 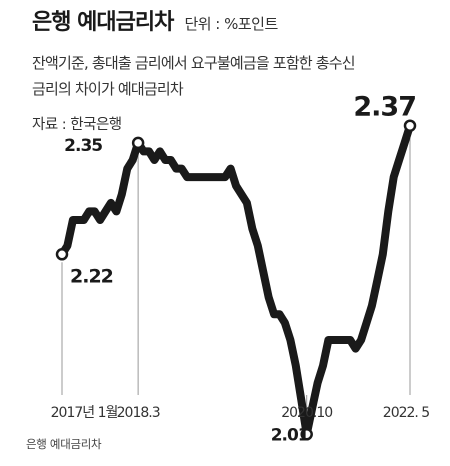 What do you see at coordinates (194, 63) in the screenshot?
I see `subtitle-line-1: 잔액기준, 총대출 금리에서 요구불예금을 포함한 총수신` at bounding box center [194, 63].